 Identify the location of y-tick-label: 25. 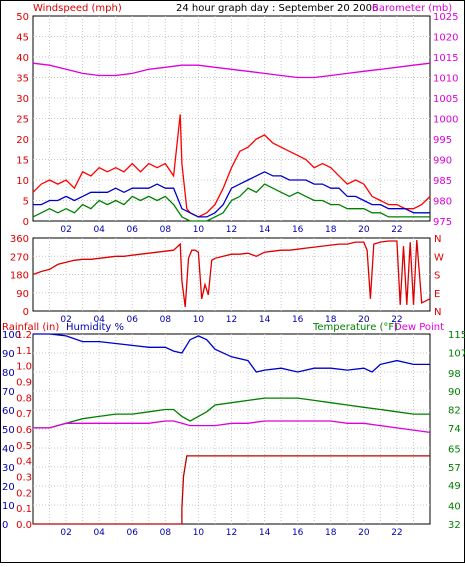
(22, 120).